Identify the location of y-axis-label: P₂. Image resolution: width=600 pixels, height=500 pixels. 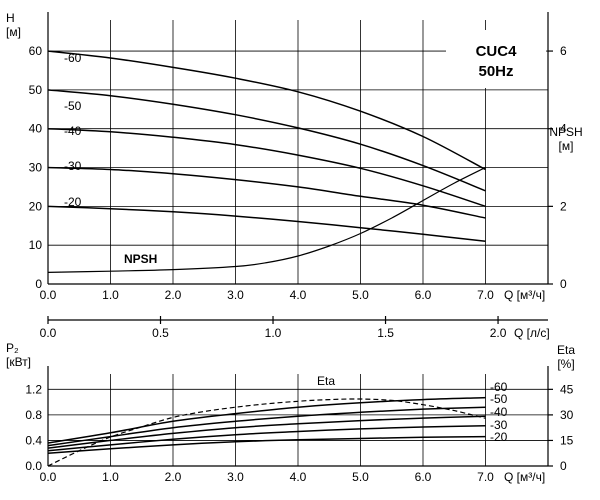
(12, 348).